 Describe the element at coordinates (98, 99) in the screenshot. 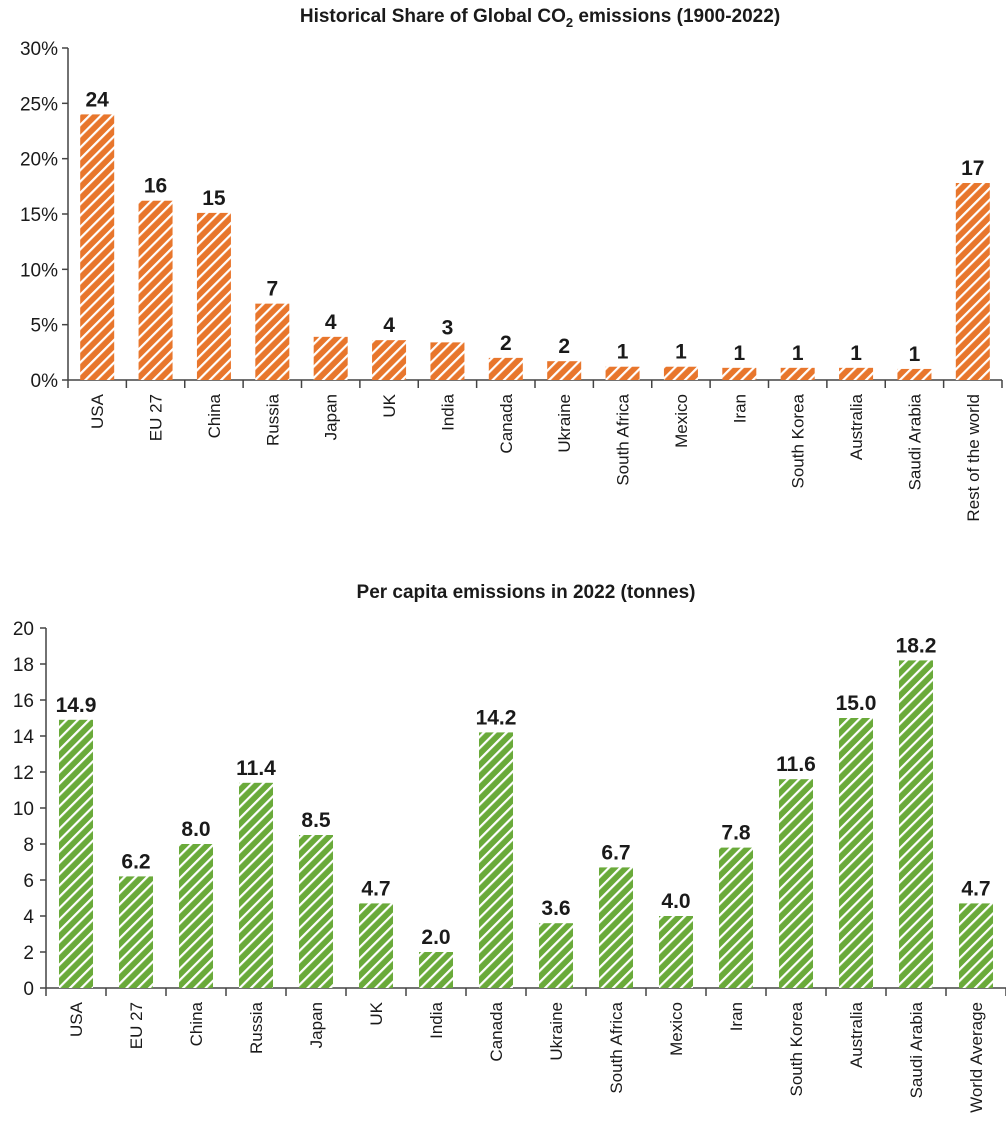

I see `data-label: 24` at that location.